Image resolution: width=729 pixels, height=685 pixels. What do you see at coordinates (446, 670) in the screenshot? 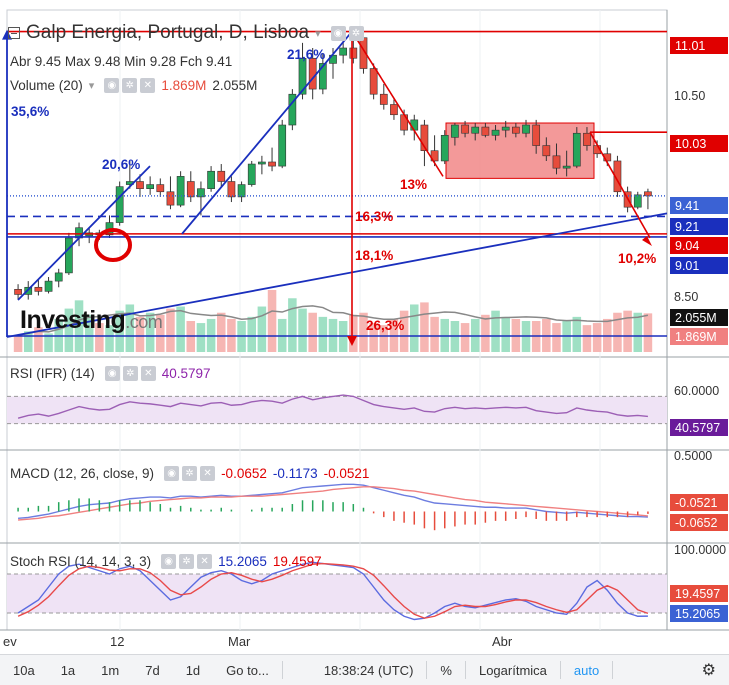
I see `percent-button: %` at bounding box center [446, 670].